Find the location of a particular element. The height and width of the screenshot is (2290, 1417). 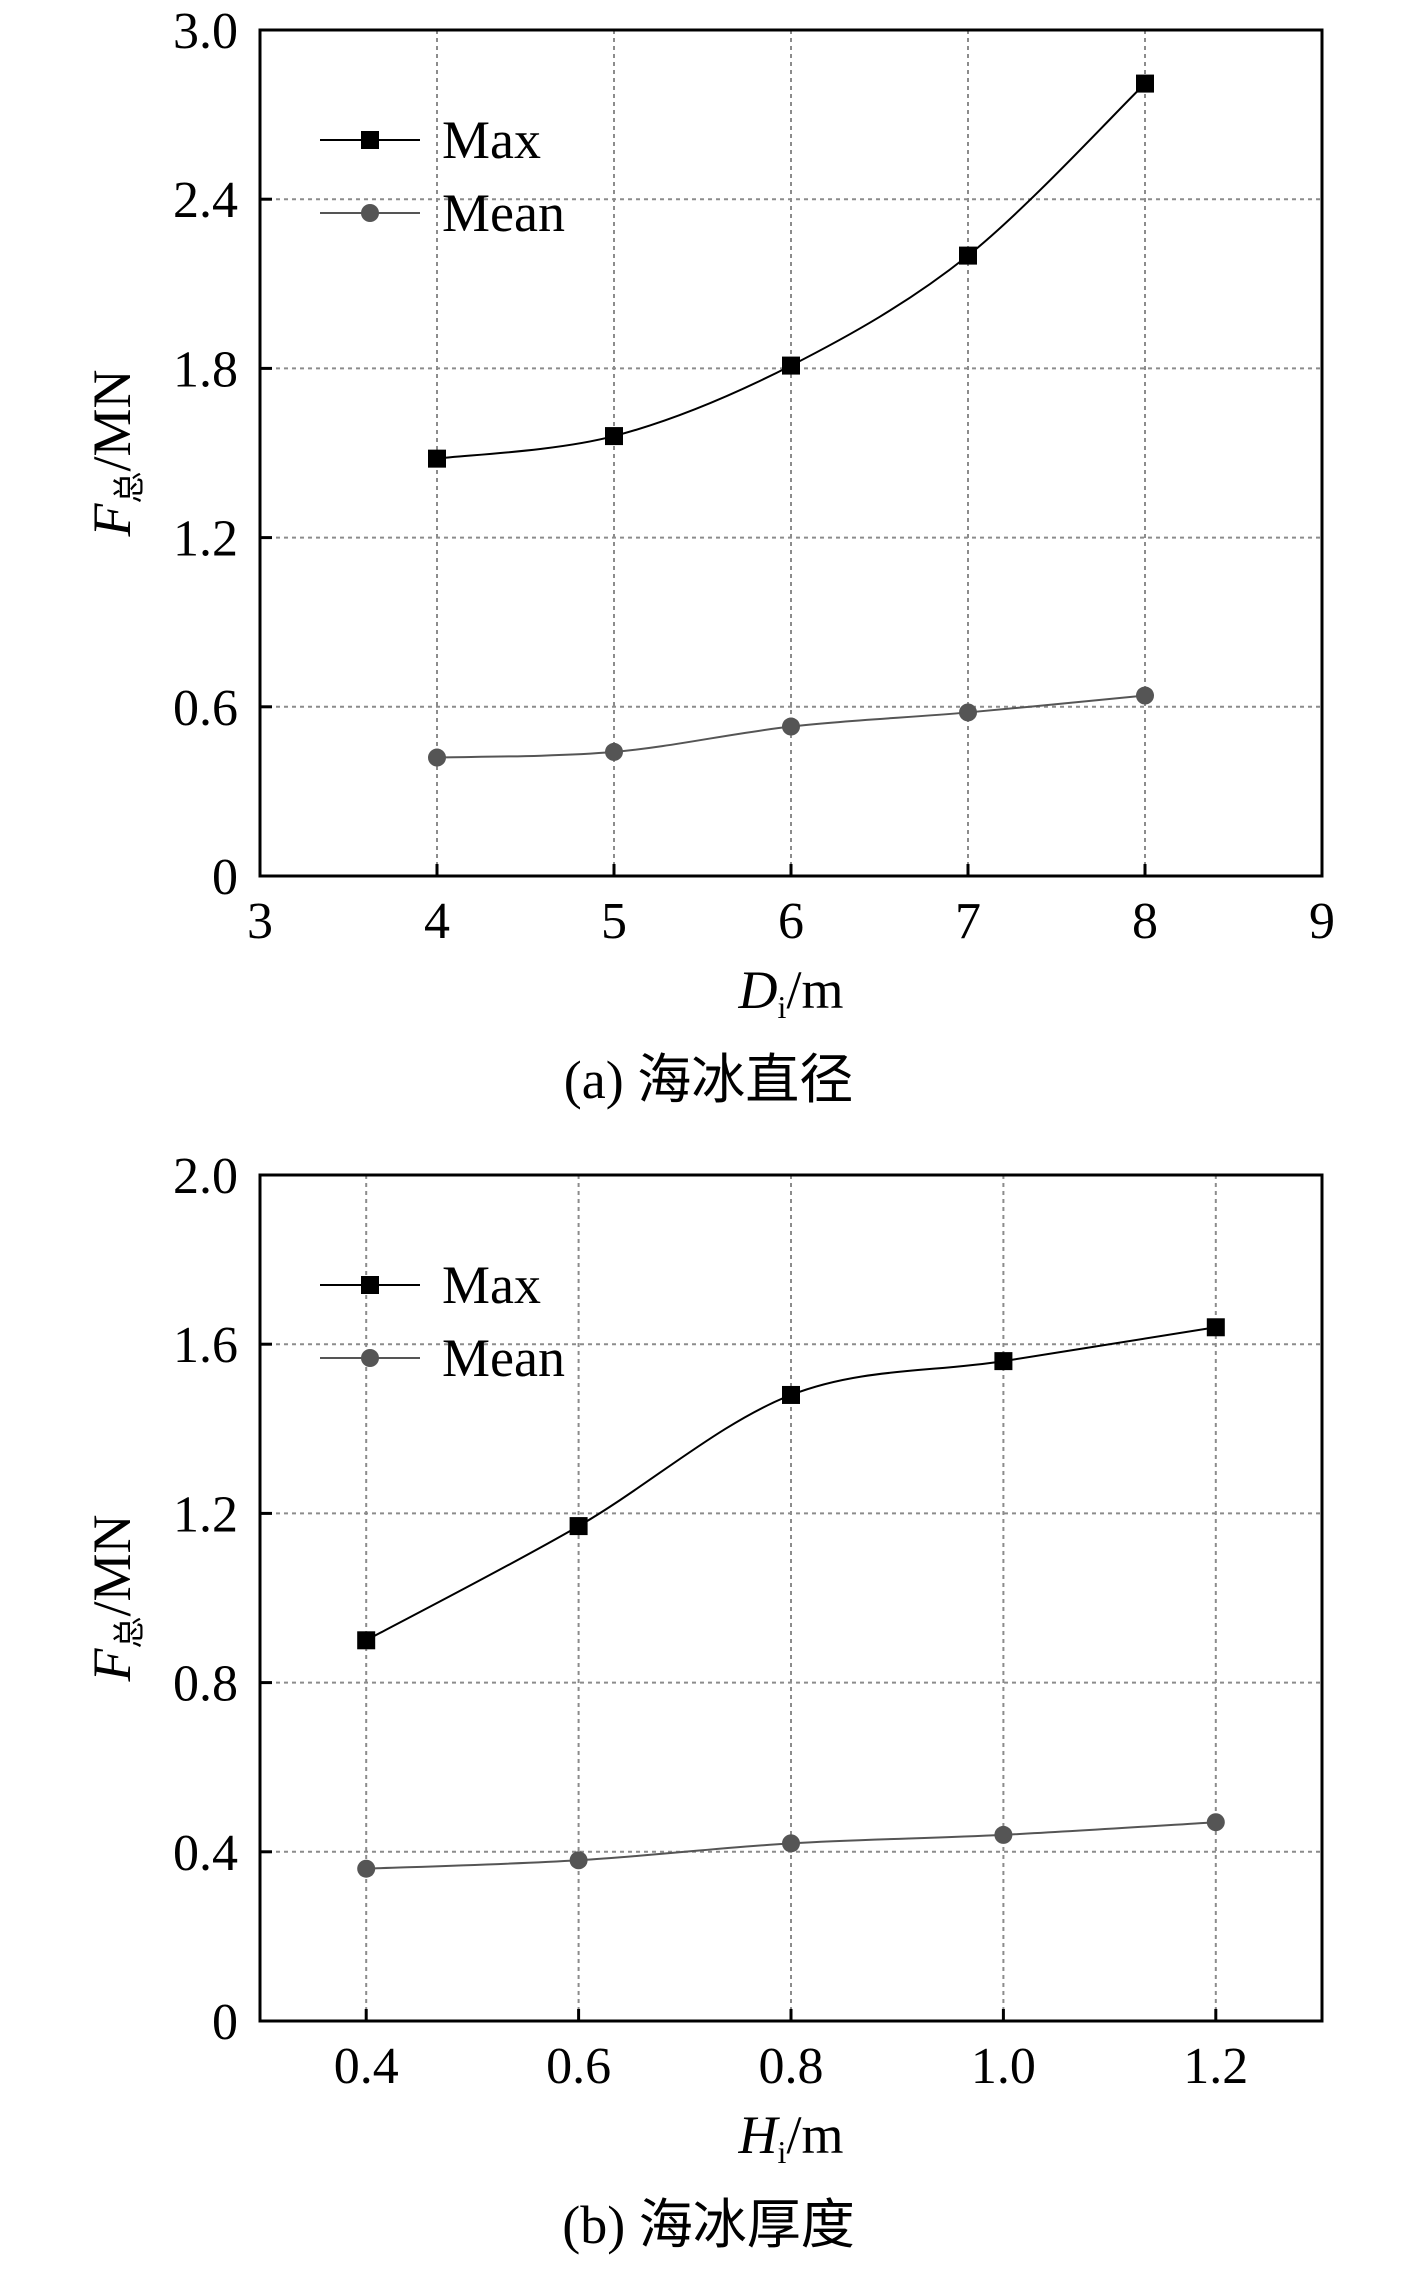

chart-b-ytick-label: 2.0 is located at coordinates (205, 1176).